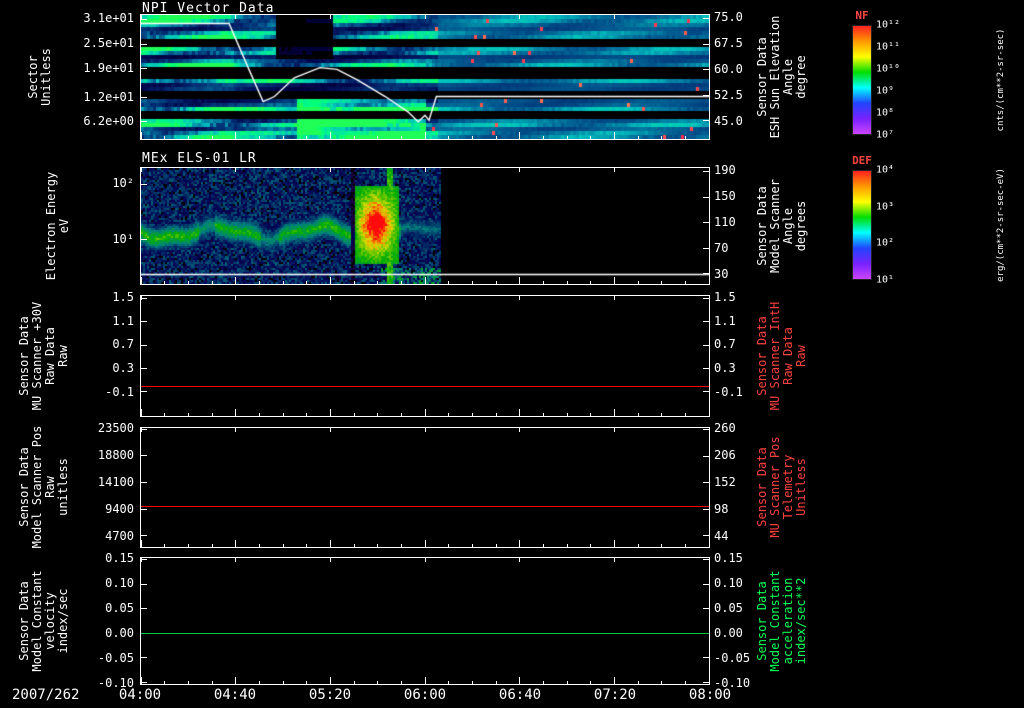 The height and width of the screenshot is (708, 1024). Describe the element at coordinates (898, 80) in the screenshot. I see `colorbar-nf-ticks: 10¹² 10¹¹ 10¹⁰ 10⁹ 10⁸ 10⁷` at that location.